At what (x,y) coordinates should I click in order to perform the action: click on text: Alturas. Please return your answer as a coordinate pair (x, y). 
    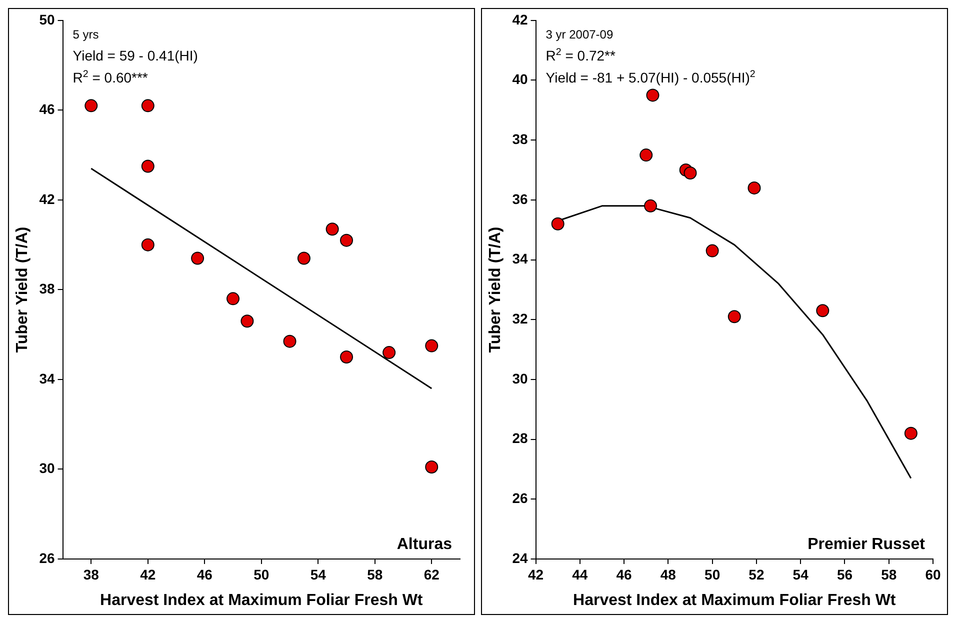
    Looking at the image, I should click on (424, 544).